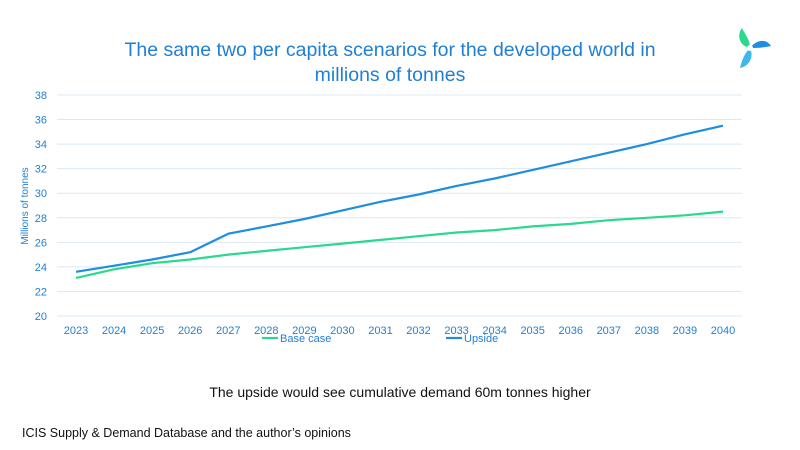  I want to click on y-tick-label: 22, so click(41, 292).